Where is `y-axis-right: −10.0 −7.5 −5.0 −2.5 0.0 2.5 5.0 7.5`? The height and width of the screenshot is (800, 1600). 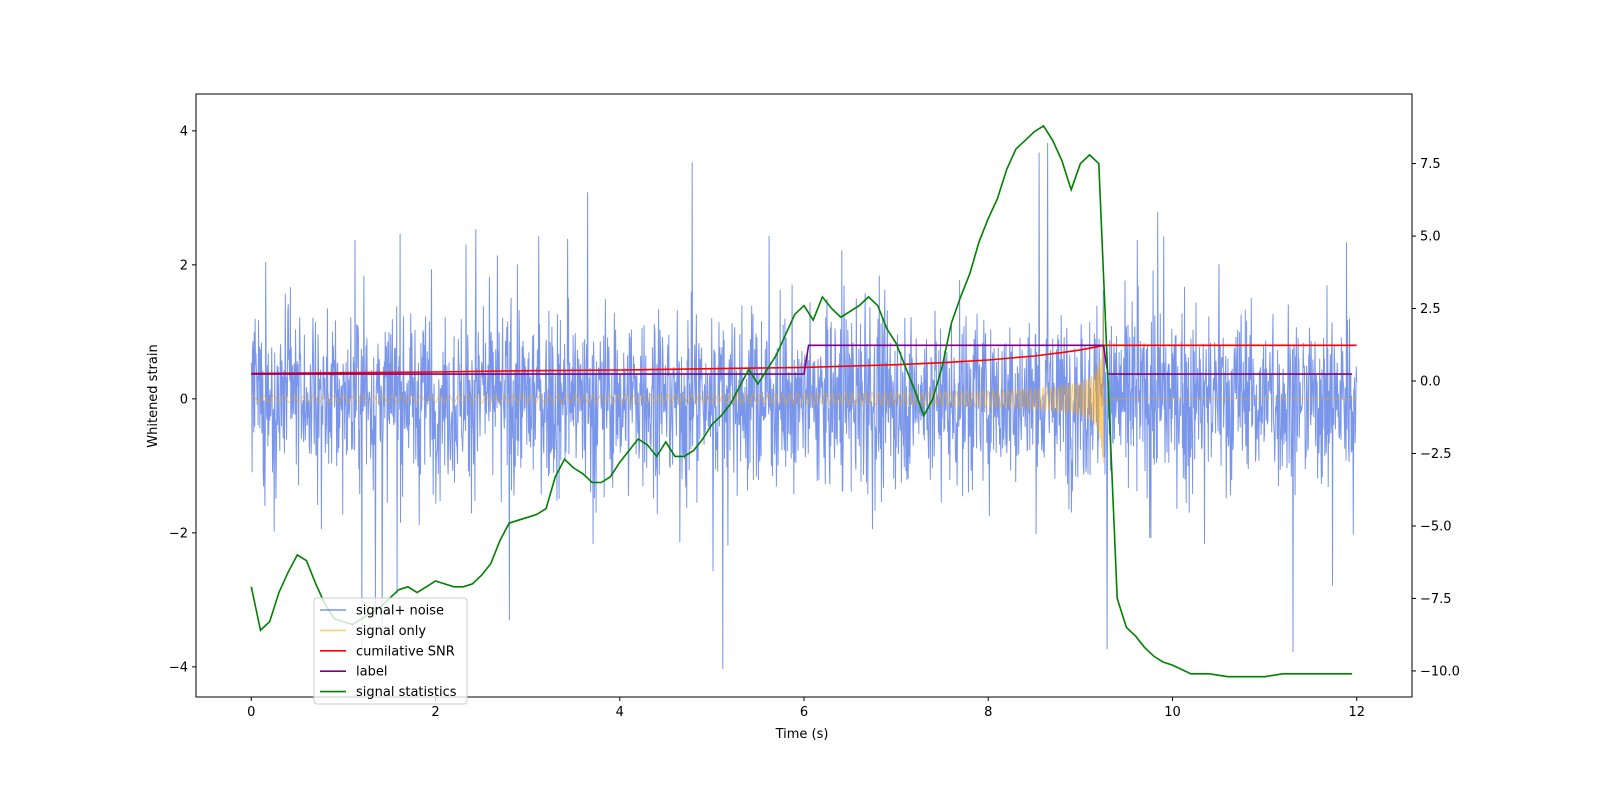 y-axis-right: −10.0 −7.5 −5.0 −2.5 0.0 2.5 5.0 7.5 is located at coordinates (1436, 418).